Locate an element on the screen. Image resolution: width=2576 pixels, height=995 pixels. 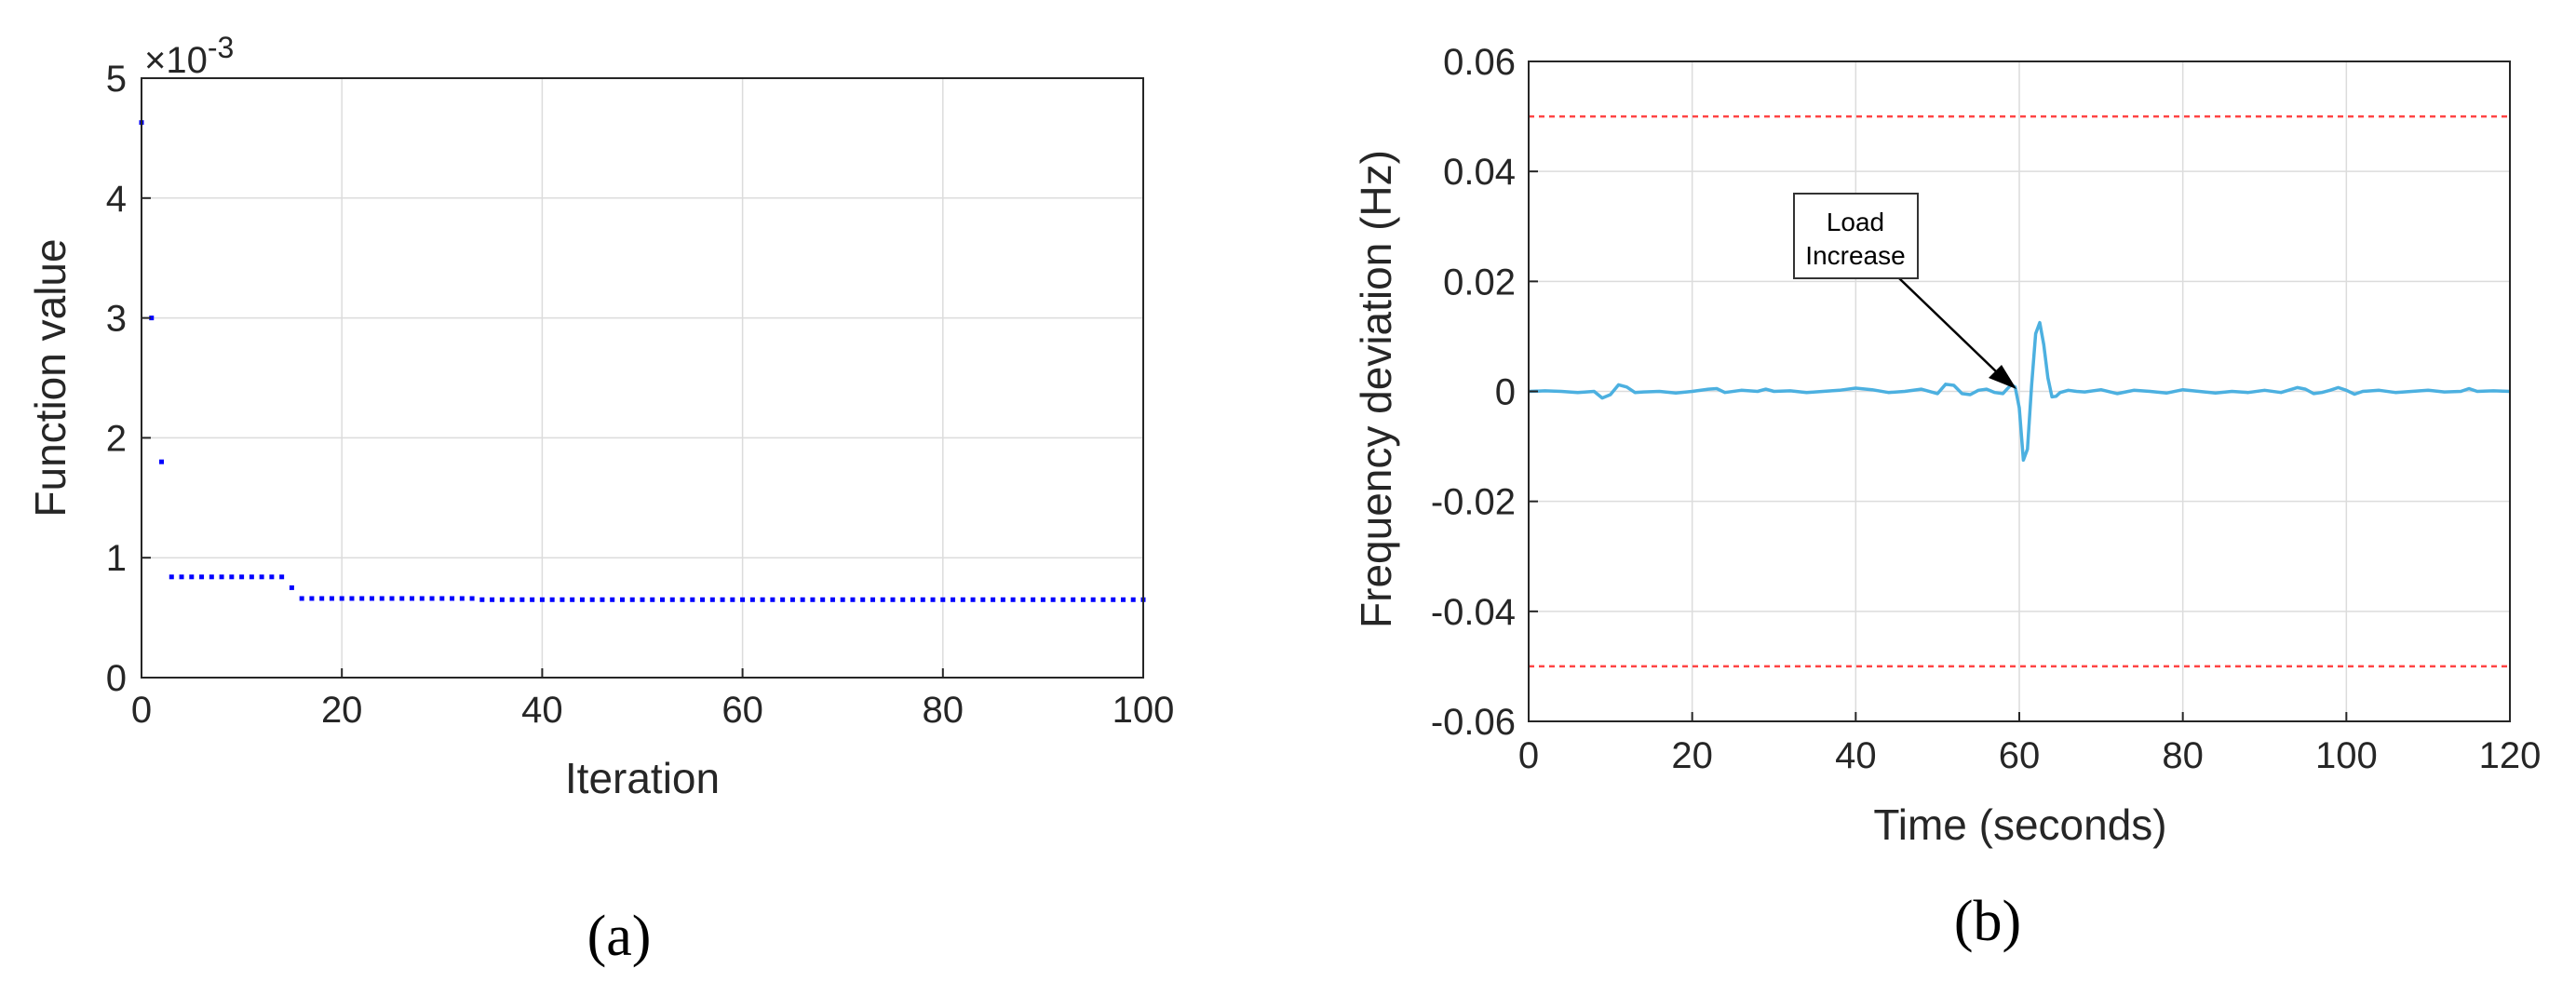
panel-b-y-tick-label: 0 is located at coordinates (1505, 392).